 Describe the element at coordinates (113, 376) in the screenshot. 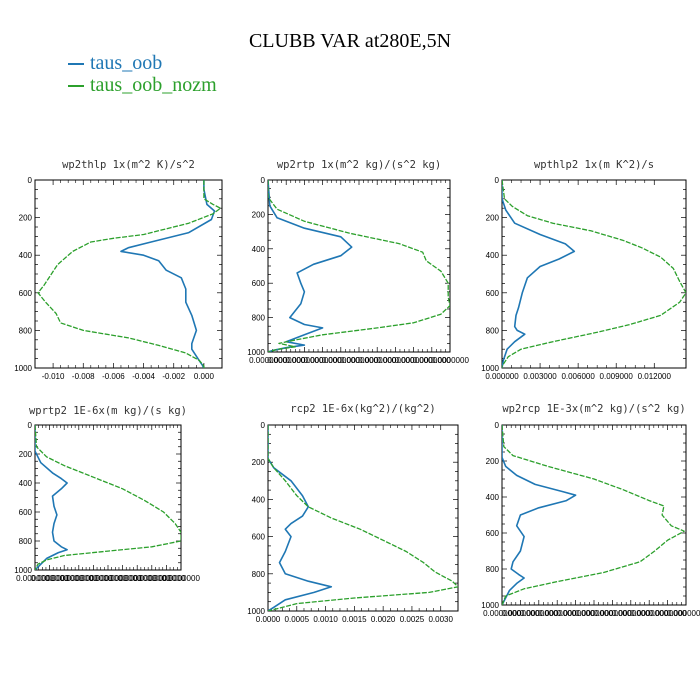

I see `x-tick-label: -0.006` at that location.